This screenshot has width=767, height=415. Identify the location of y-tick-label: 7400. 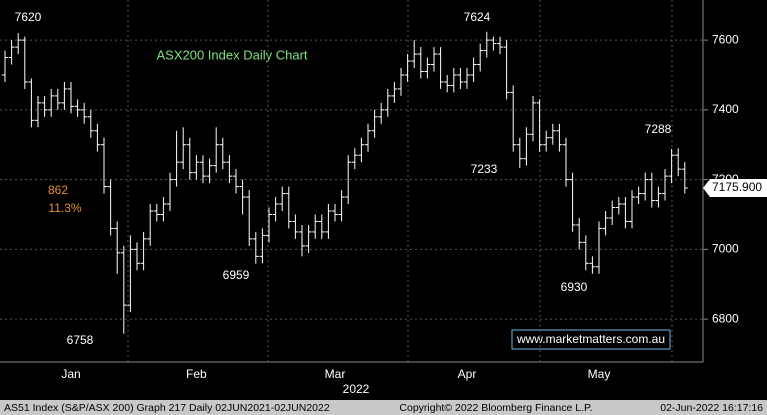
(725, 109).